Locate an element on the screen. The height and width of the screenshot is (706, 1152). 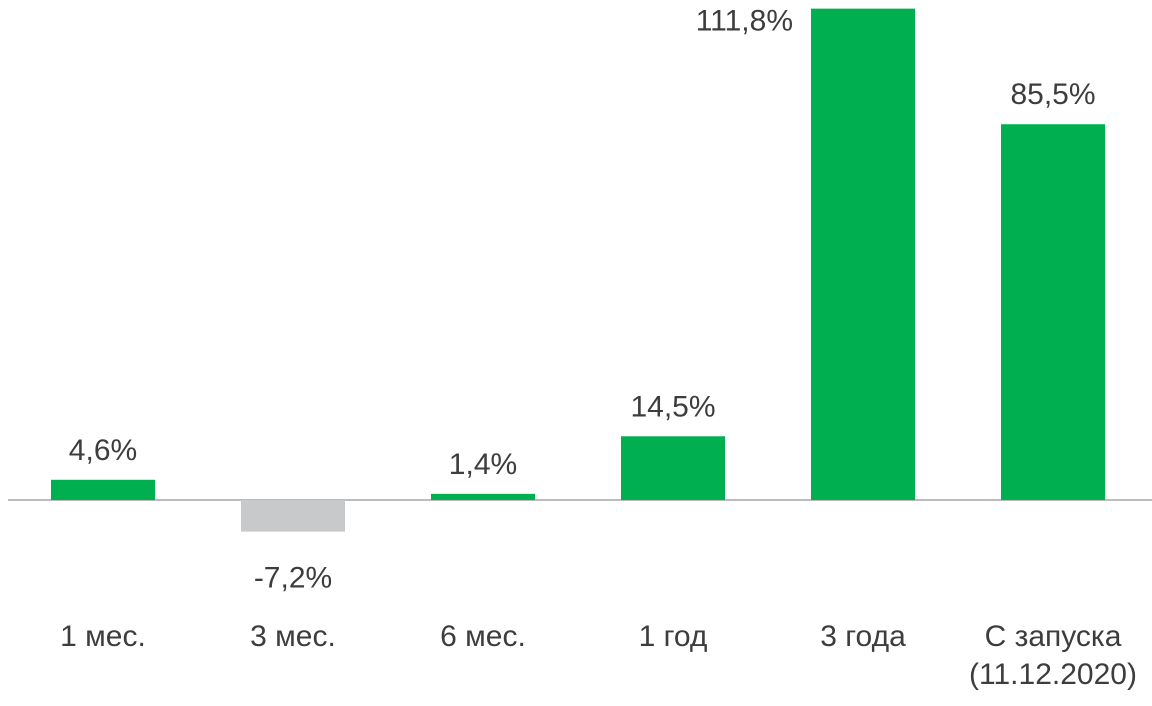
category-label-5: 3 года is located at coordinates (863, 636).